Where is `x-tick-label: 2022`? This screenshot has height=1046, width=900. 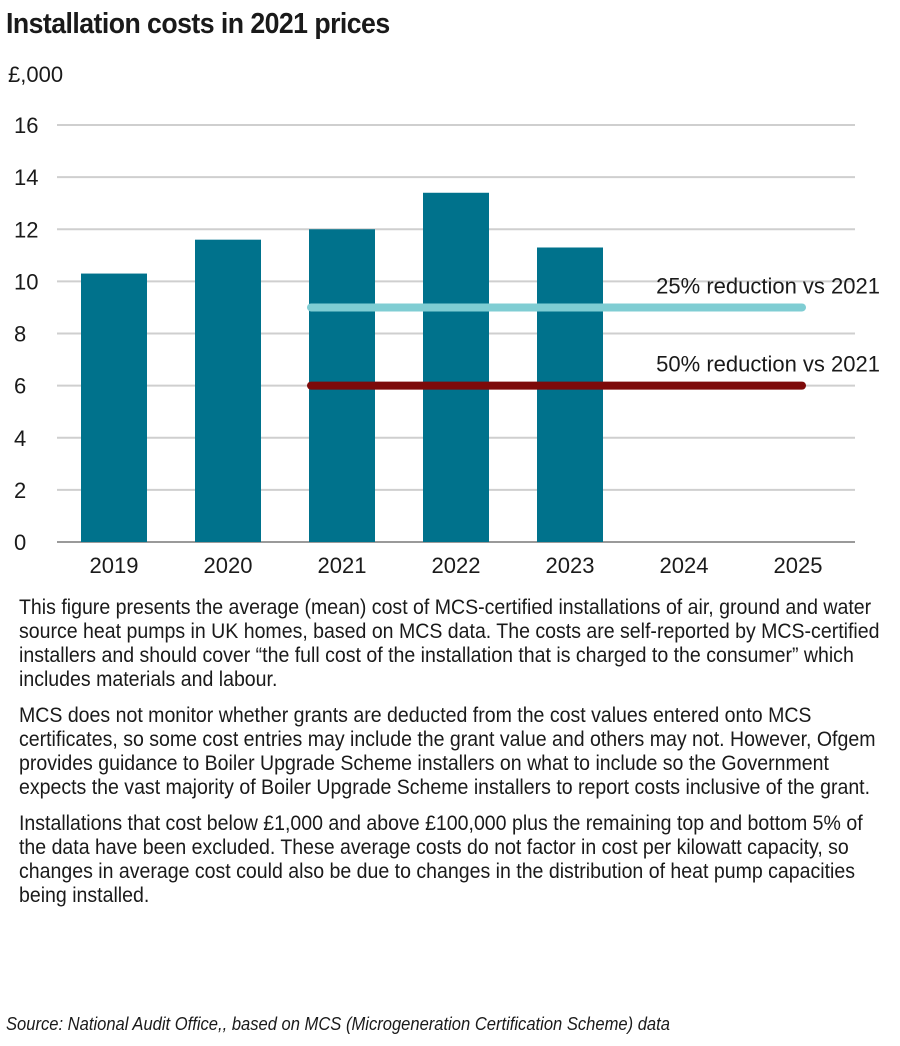 x-tick-label: 2022 is located at coordinates (456, 565).